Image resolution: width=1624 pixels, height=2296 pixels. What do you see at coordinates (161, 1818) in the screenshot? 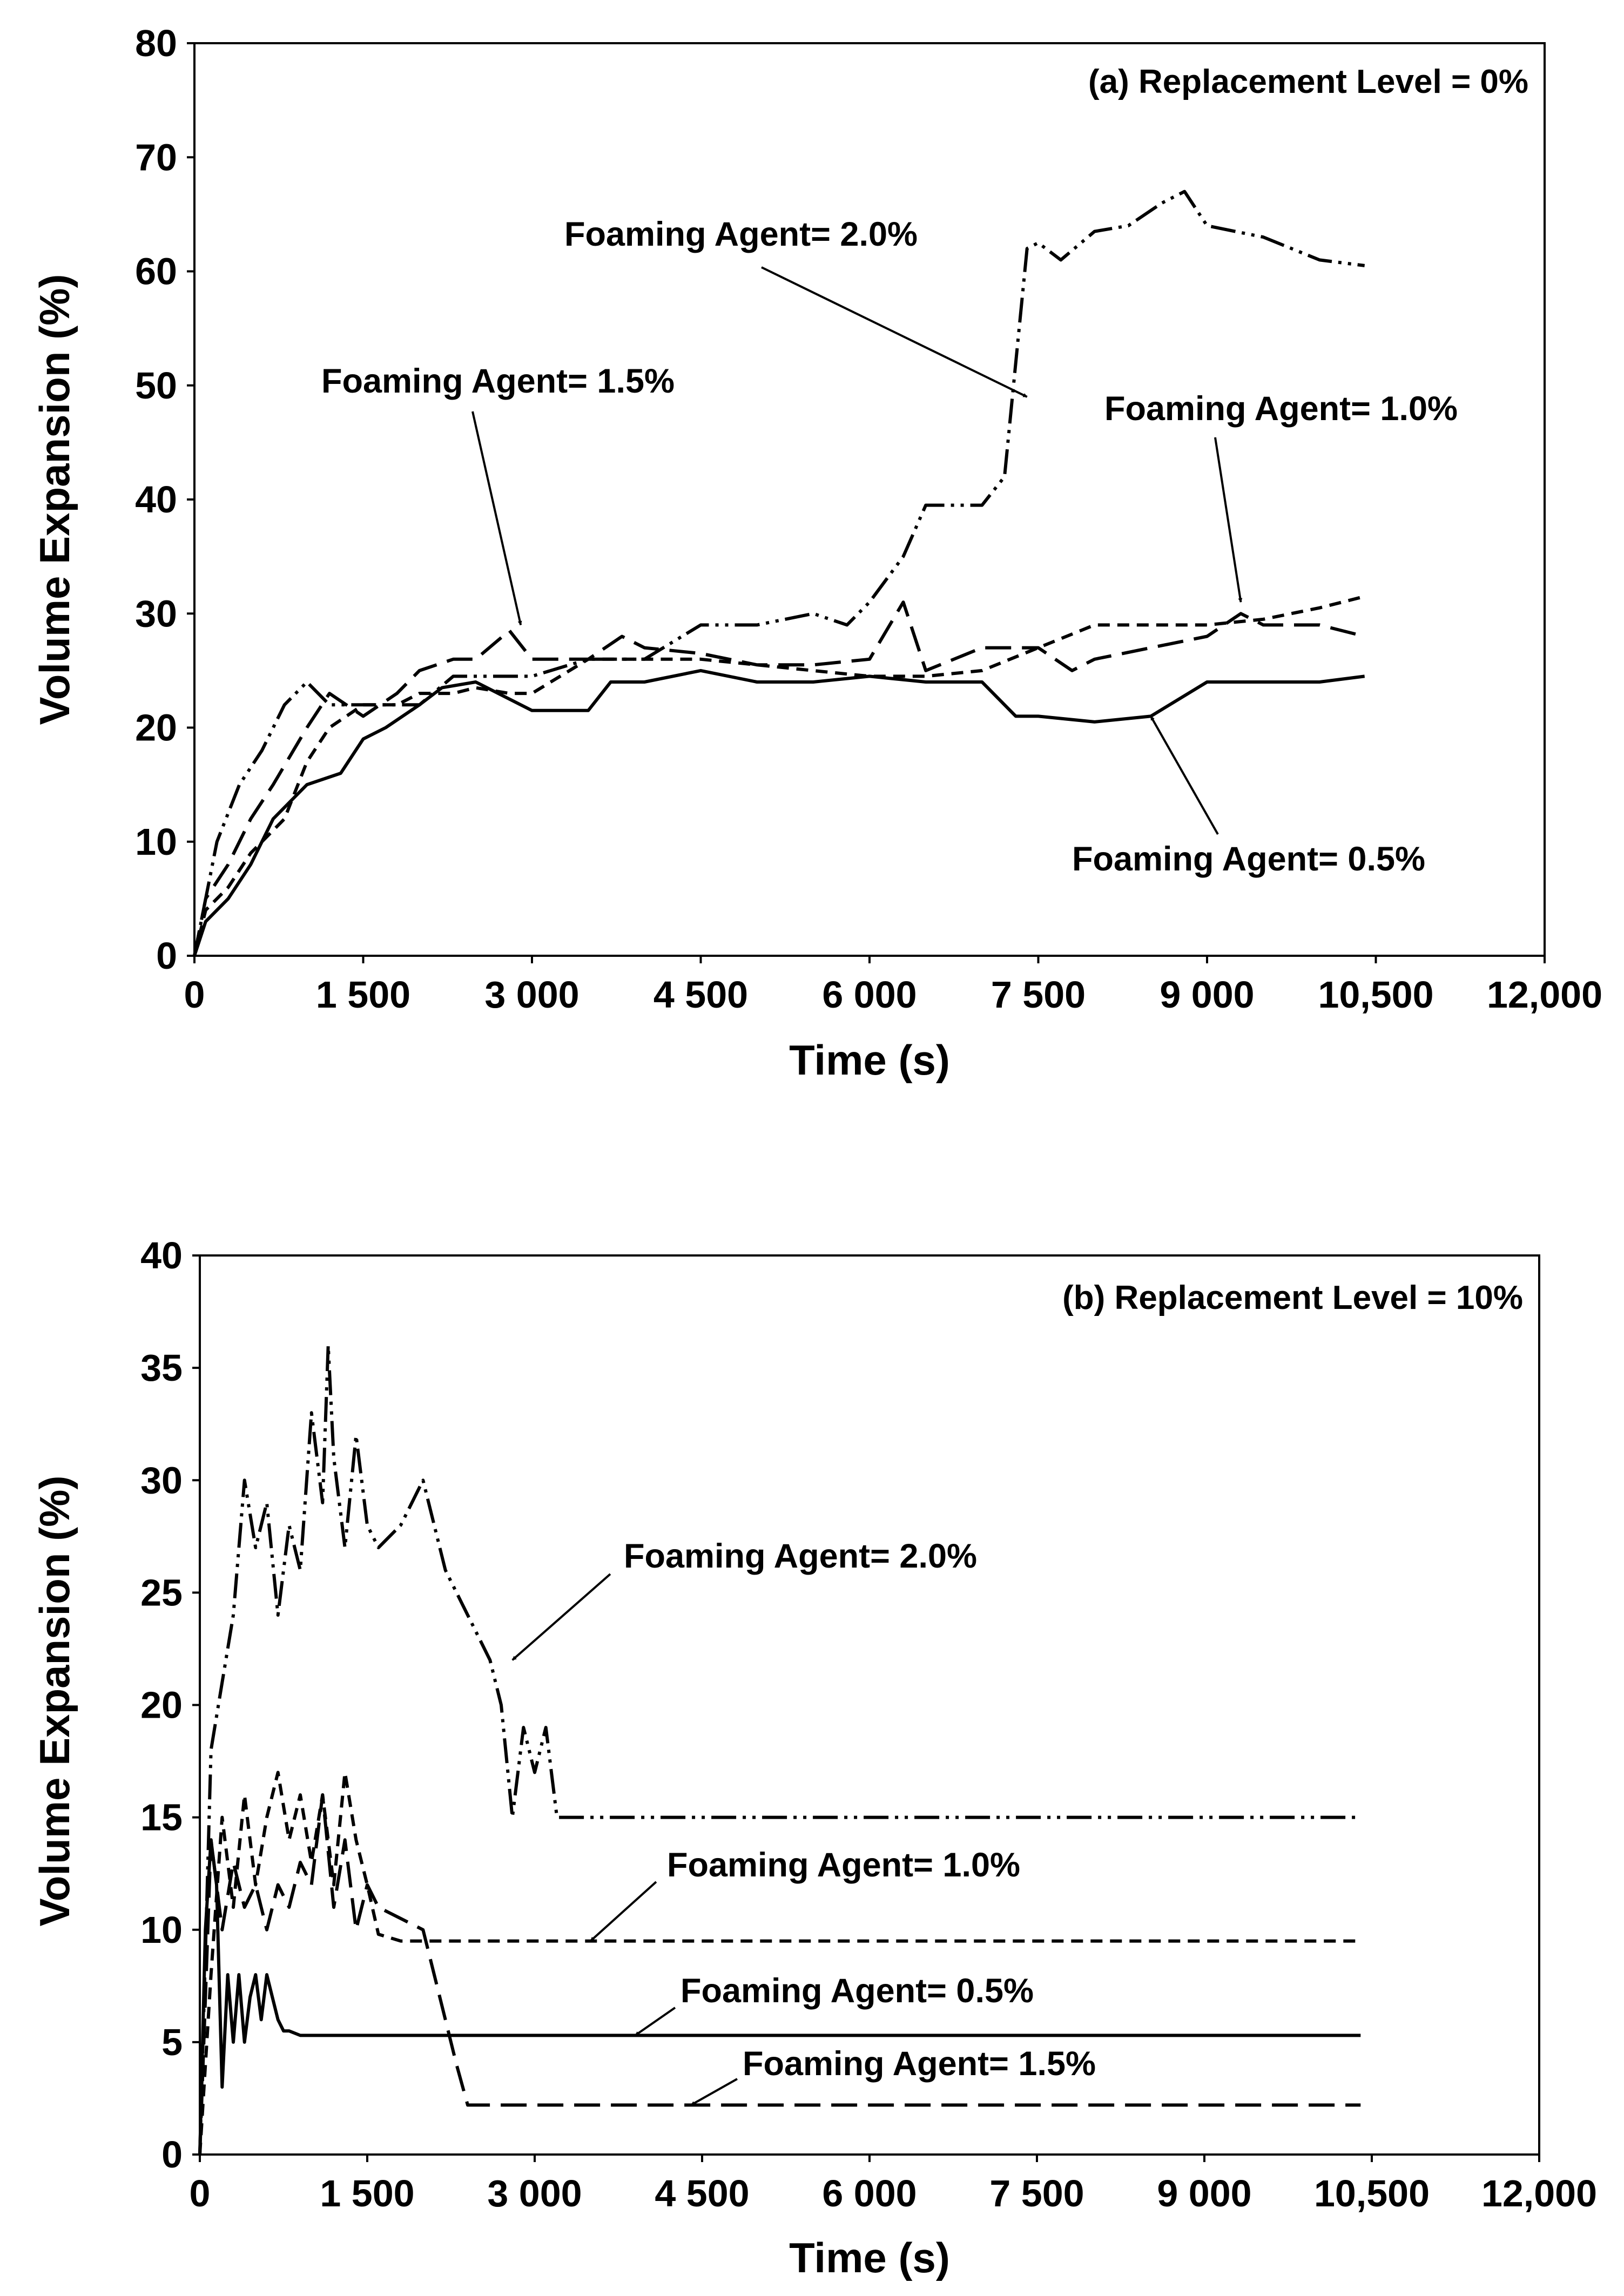
I see `y-tick-label: 15` at bounding box center [161, 1818].